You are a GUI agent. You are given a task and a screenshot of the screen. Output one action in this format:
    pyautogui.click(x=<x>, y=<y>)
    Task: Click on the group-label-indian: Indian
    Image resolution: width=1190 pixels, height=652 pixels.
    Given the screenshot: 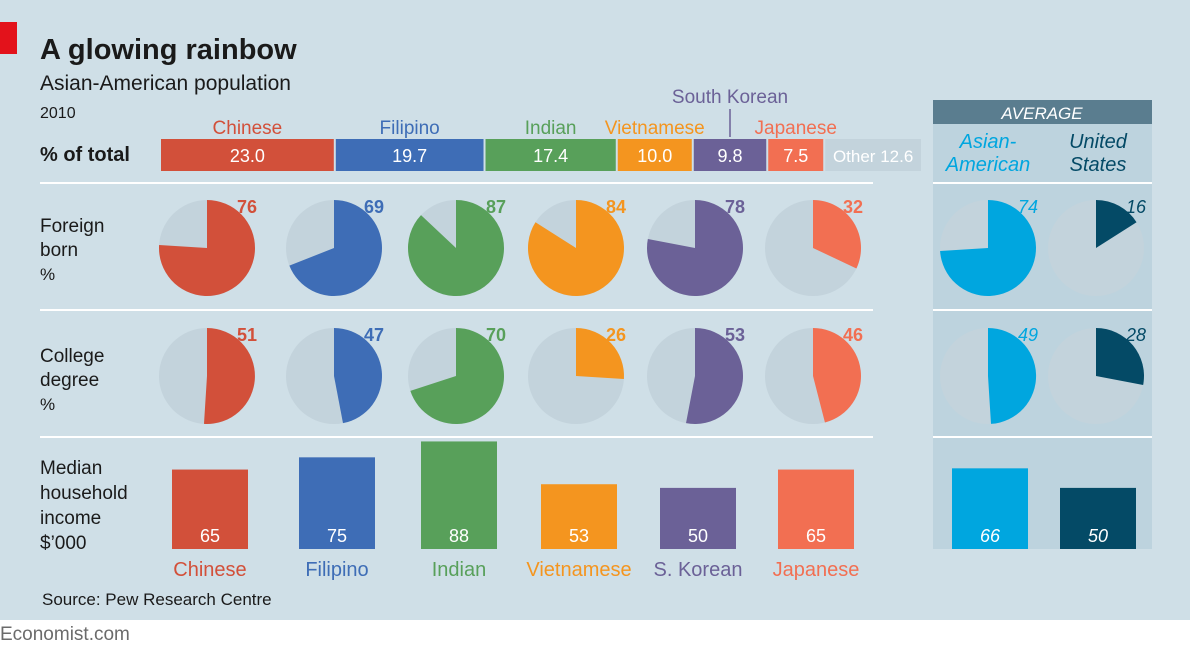 What is the action you would take?
    pyautogui.click(x=551, y=128)
    